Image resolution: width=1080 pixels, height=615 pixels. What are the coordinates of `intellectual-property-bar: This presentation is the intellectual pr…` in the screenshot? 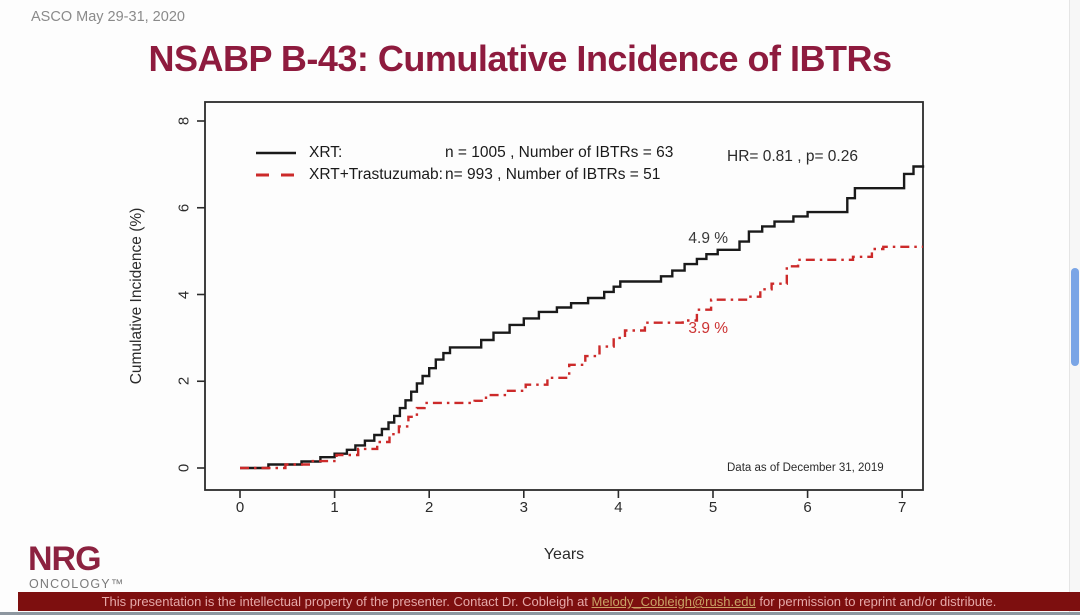 It's located at (549, 601).